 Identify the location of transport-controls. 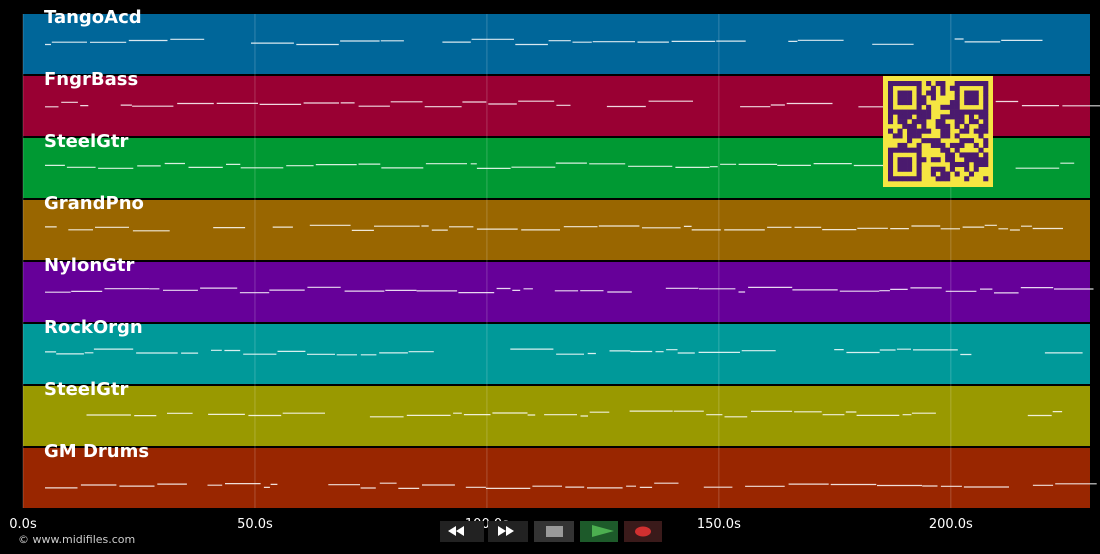
(551, 531).